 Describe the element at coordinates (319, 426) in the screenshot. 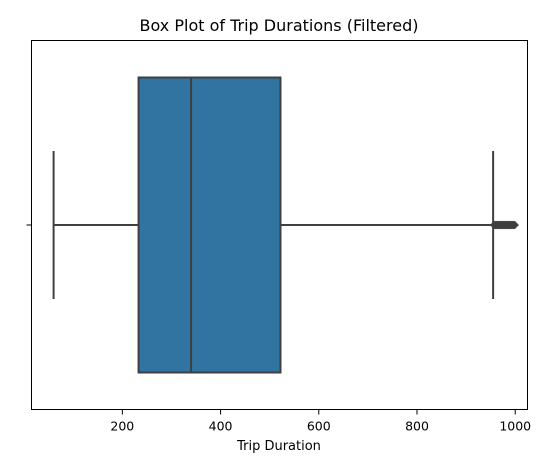

I see `x-tick-label: 600` at that location.